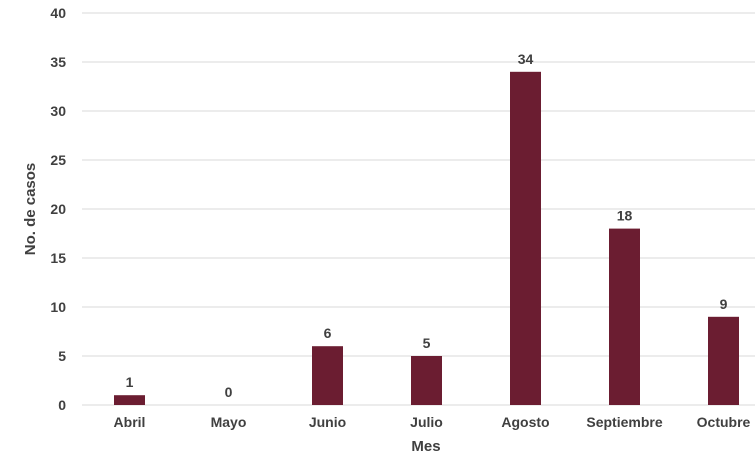 The height and width of the screenshot is (454, 755). I want to click on x-tick-label: Julio, so click(426, 422).